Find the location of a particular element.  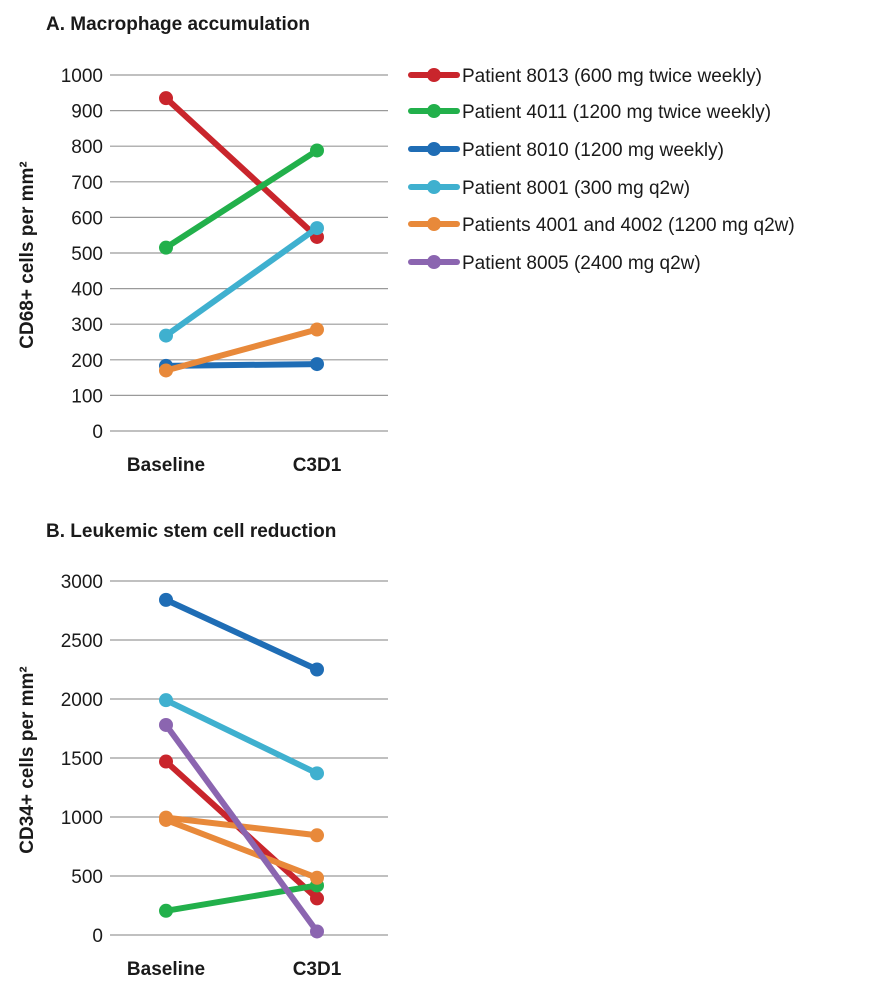

y-tick-label: 400 is located at coordinates (87, 290).